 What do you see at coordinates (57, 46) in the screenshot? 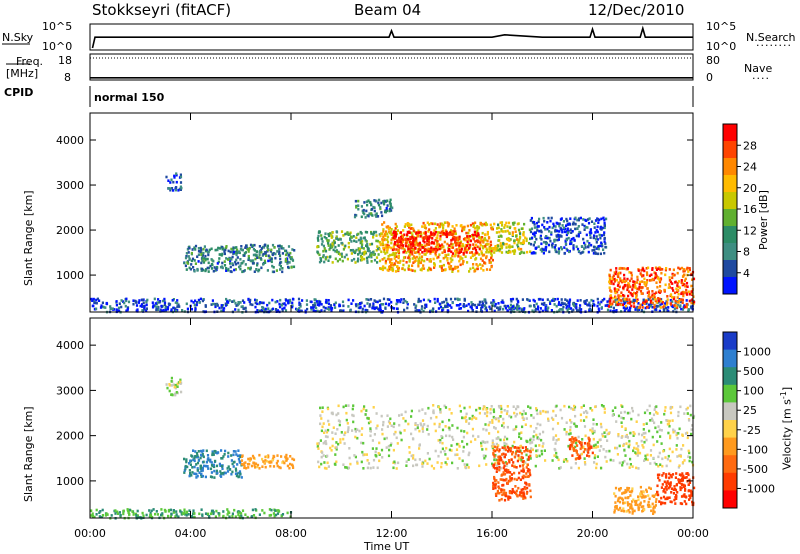
I see `noise-left-tick-low: 10^0` at bounding box center [57, 46].